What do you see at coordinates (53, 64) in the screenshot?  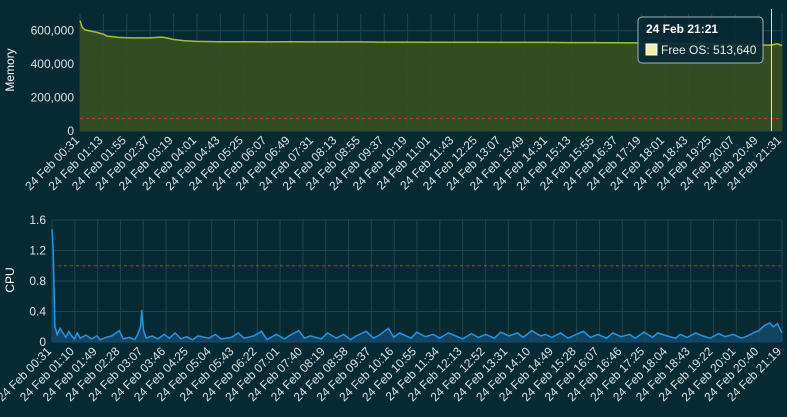 I see `mem-y-tick-label: 400,000` at bounding box center [53, 64].